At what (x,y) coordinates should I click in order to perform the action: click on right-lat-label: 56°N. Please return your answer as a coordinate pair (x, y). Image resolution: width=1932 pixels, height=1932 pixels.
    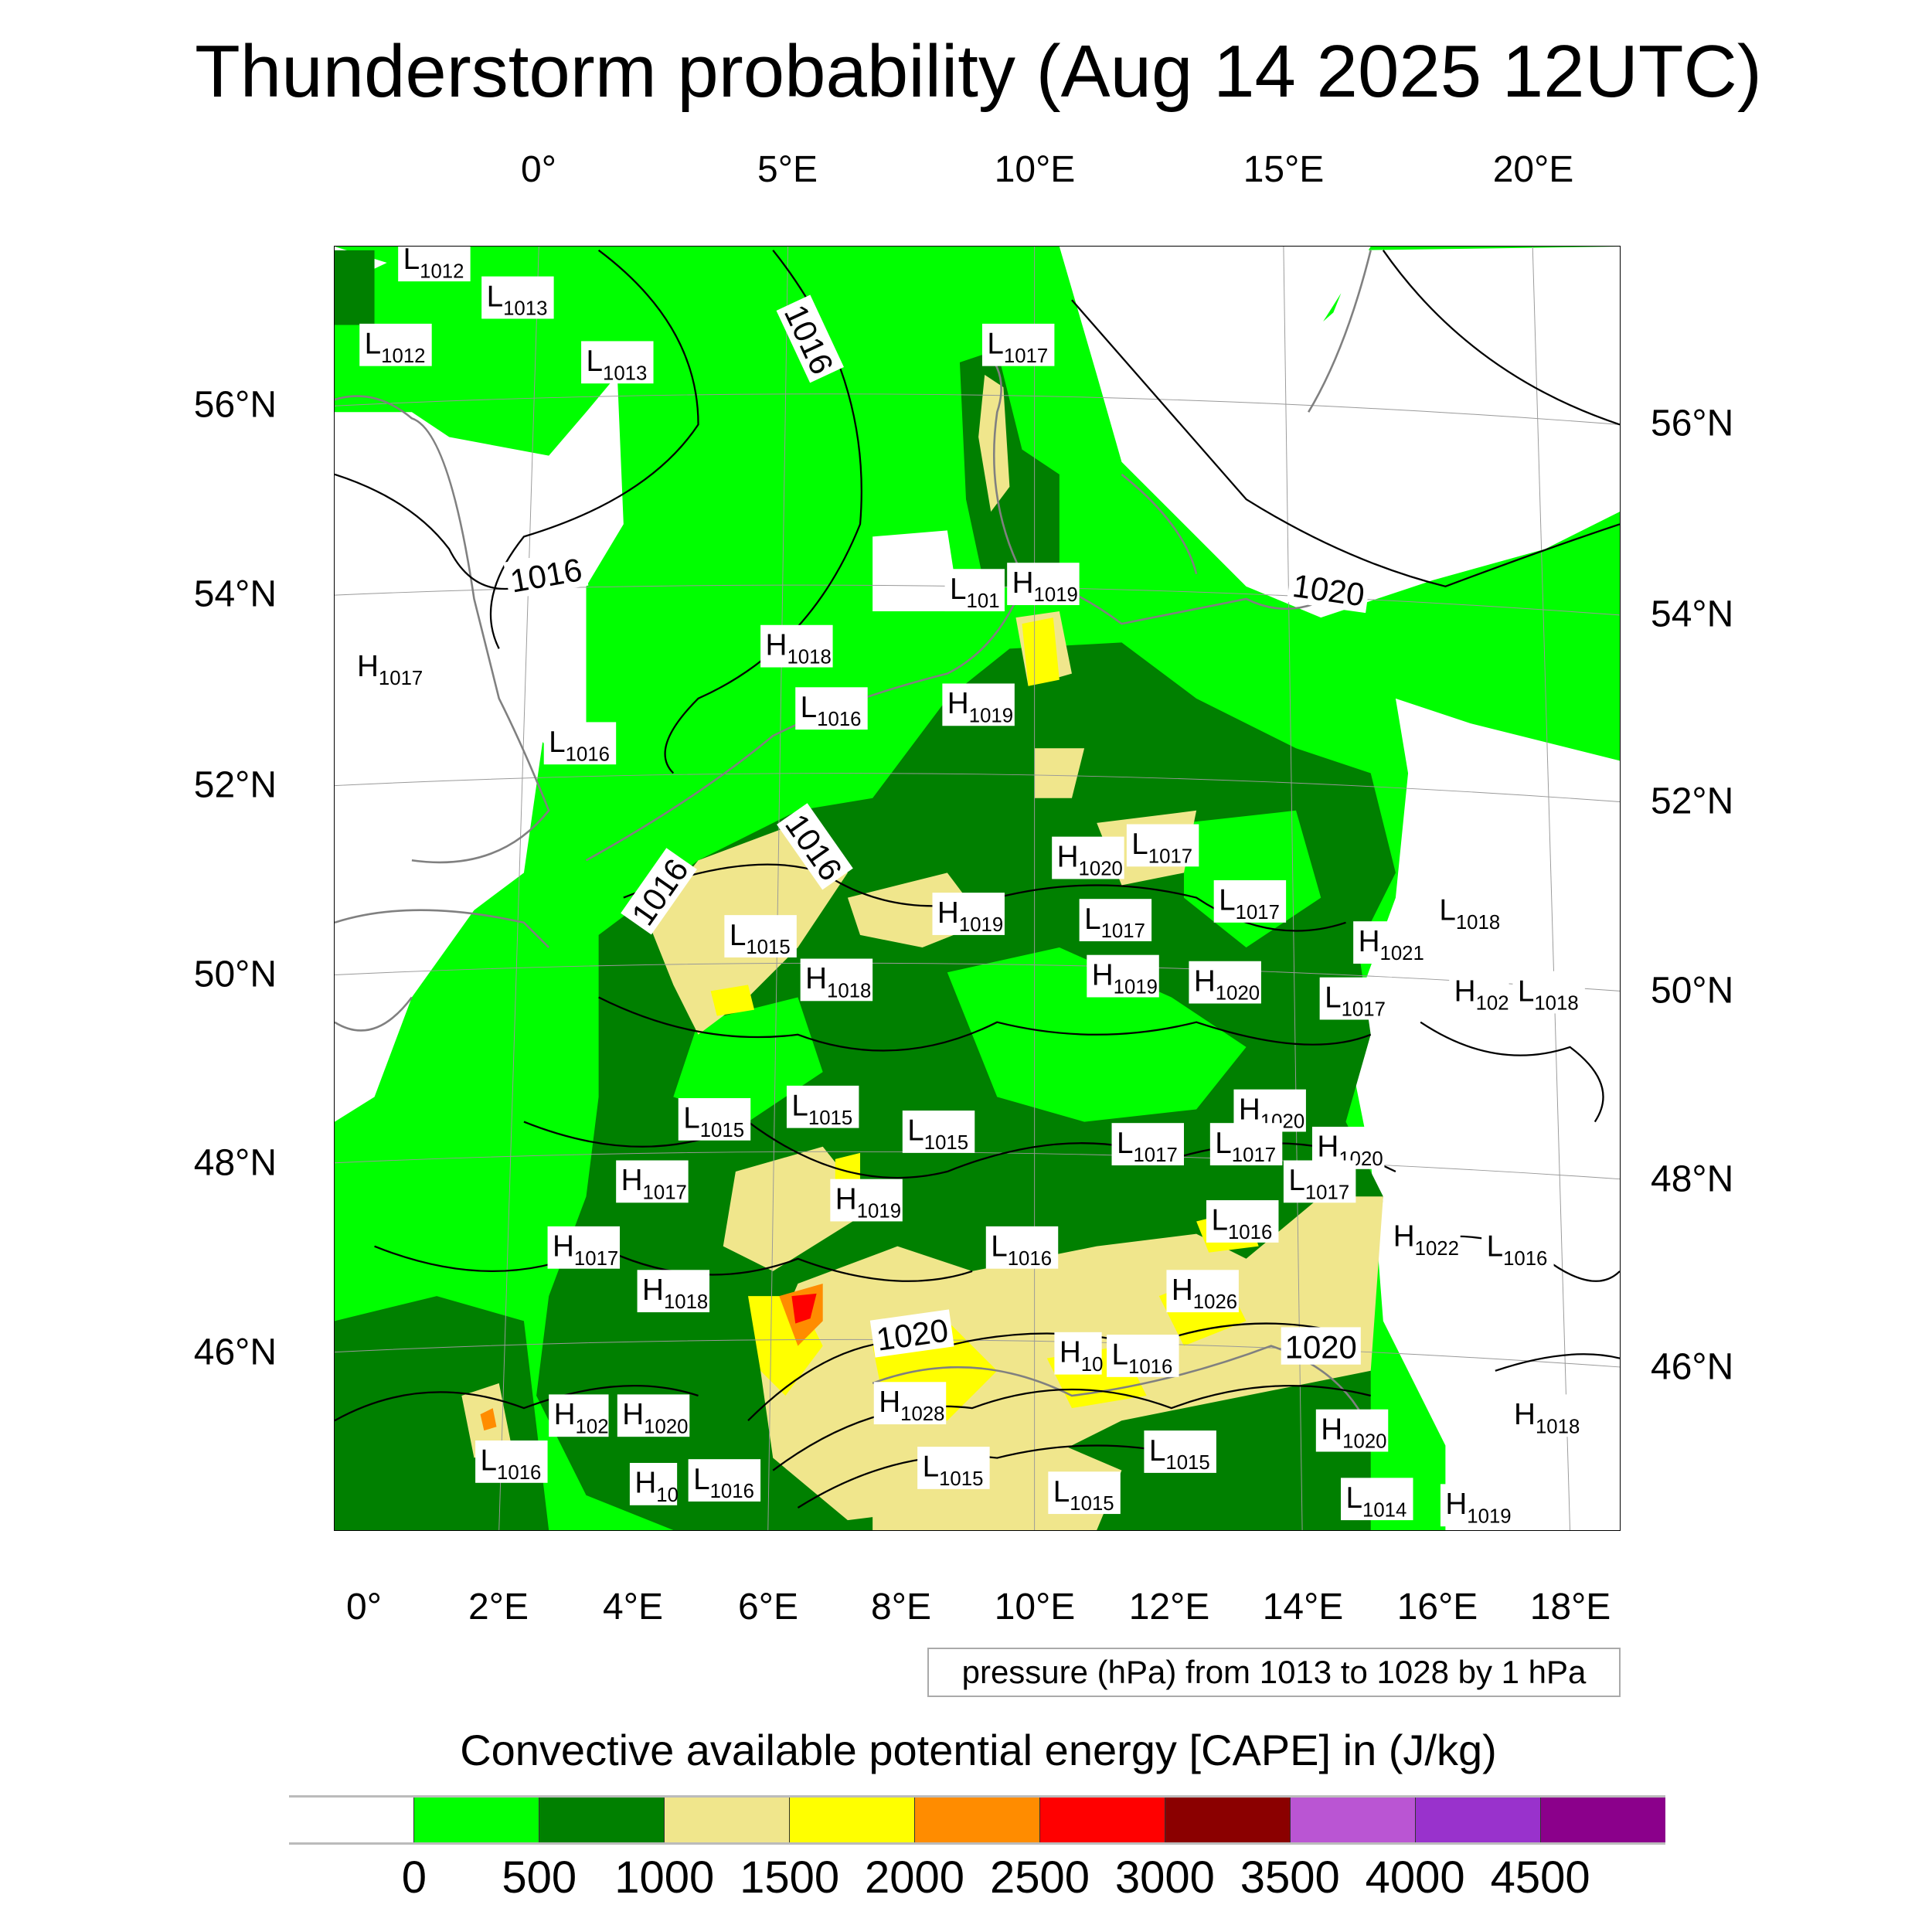
    Looking at the image, I should click on (1693, 424).